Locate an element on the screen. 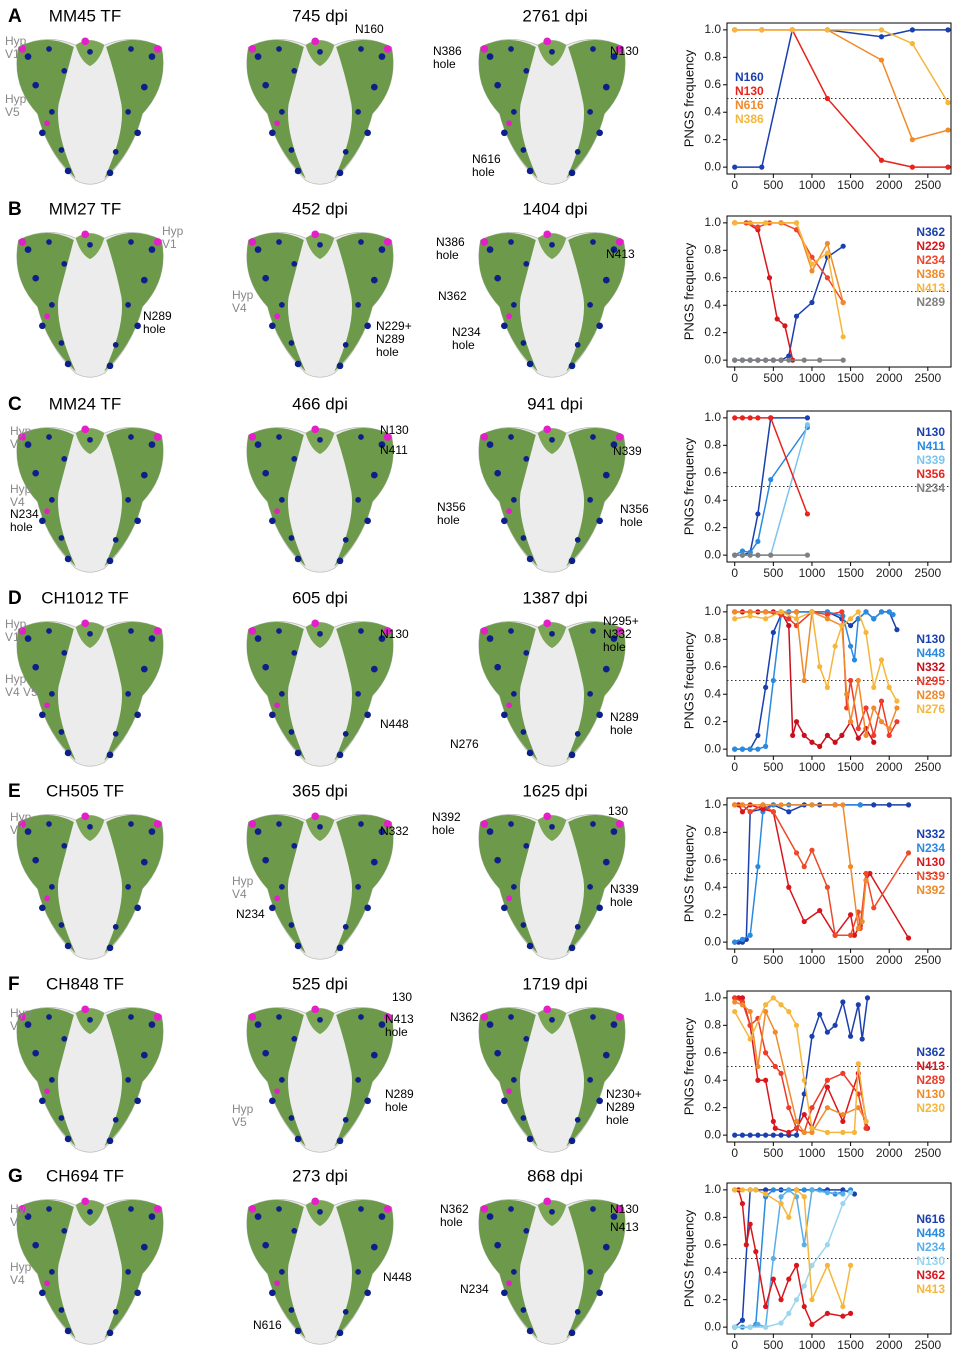 This screenshot has width=959, height=1351. panel-label: G is located at coordinates (15, 1176).